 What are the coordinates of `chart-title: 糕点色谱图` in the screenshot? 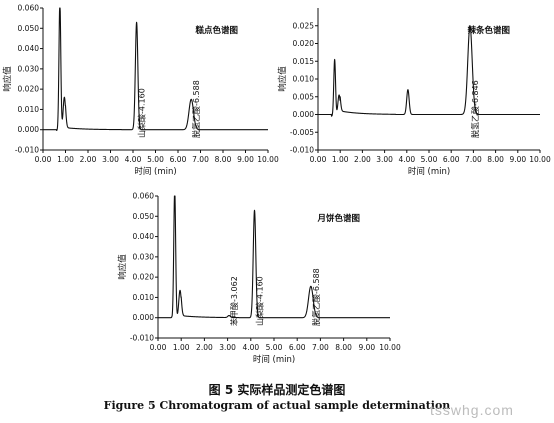 It's located at (216, 30).